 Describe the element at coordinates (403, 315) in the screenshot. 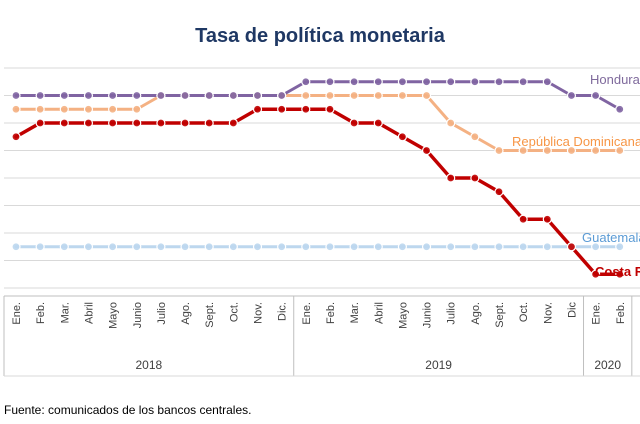

I see `month-tick-label: Mayo` at that location.